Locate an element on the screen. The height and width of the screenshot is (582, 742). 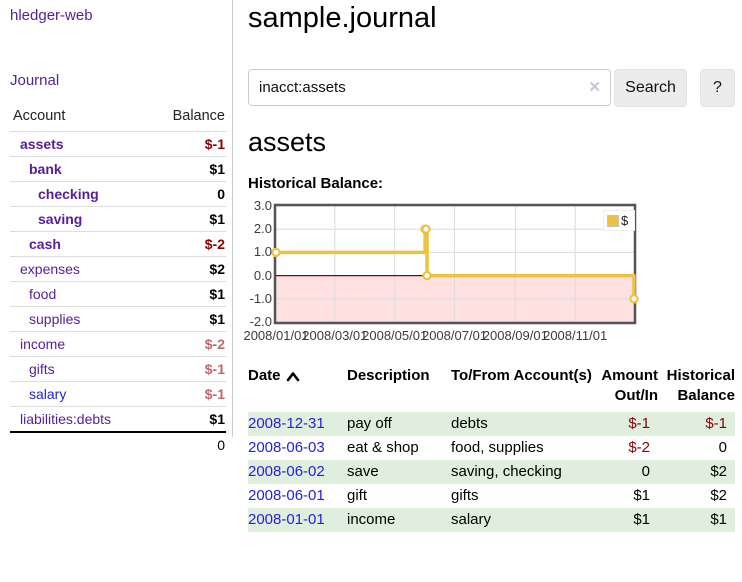
transaction-date-link: 2008-06-03 is located at coordinates (286, 447).